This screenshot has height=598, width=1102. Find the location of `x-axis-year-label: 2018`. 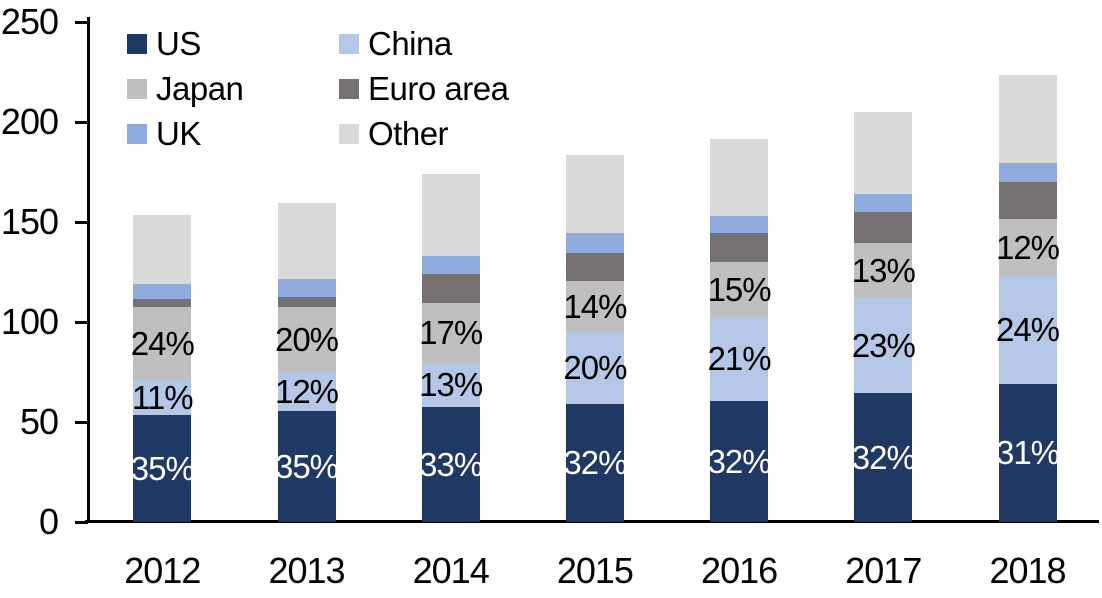

x-axis-year-label: 2018 is located at coordinates (1027, 570).